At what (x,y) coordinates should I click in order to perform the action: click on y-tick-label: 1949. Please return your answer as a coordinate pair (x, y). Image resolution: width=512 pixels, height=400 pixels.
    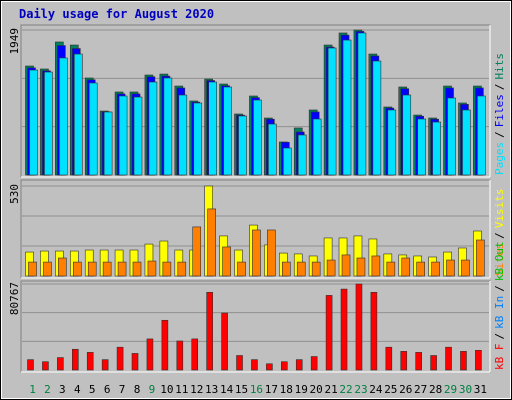
    Looking at the image, I should click on (14, 41).